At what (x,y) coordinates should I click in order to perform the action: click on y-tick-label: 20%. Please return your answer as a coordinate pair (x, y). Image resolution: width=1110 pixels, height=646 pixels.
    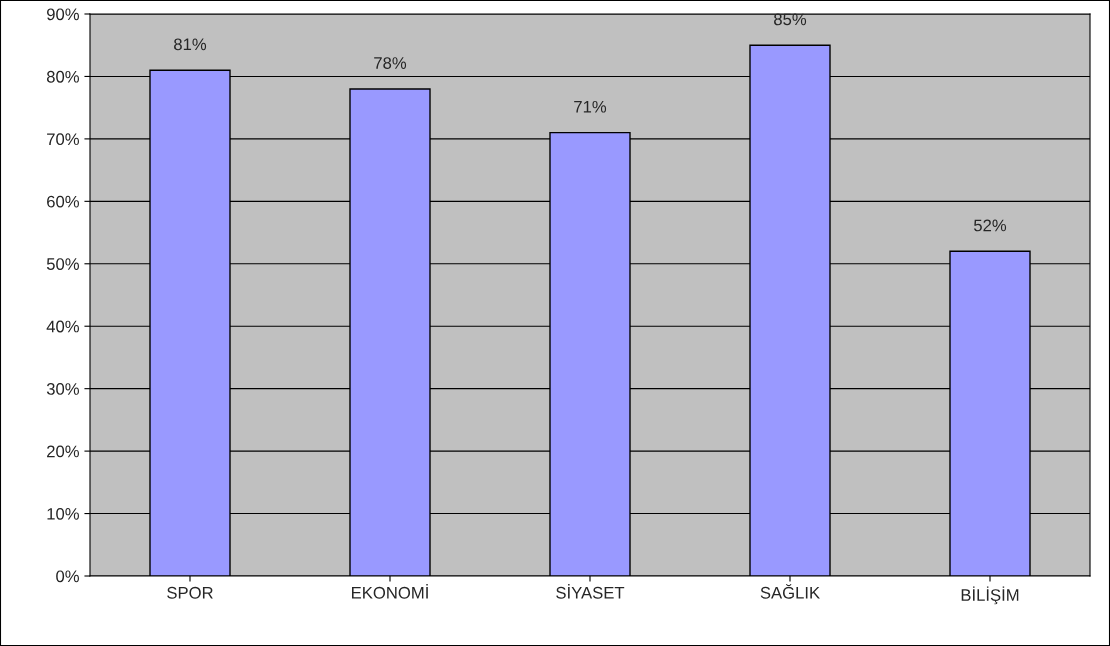
    Looking at the image, I should click on (63, 451).